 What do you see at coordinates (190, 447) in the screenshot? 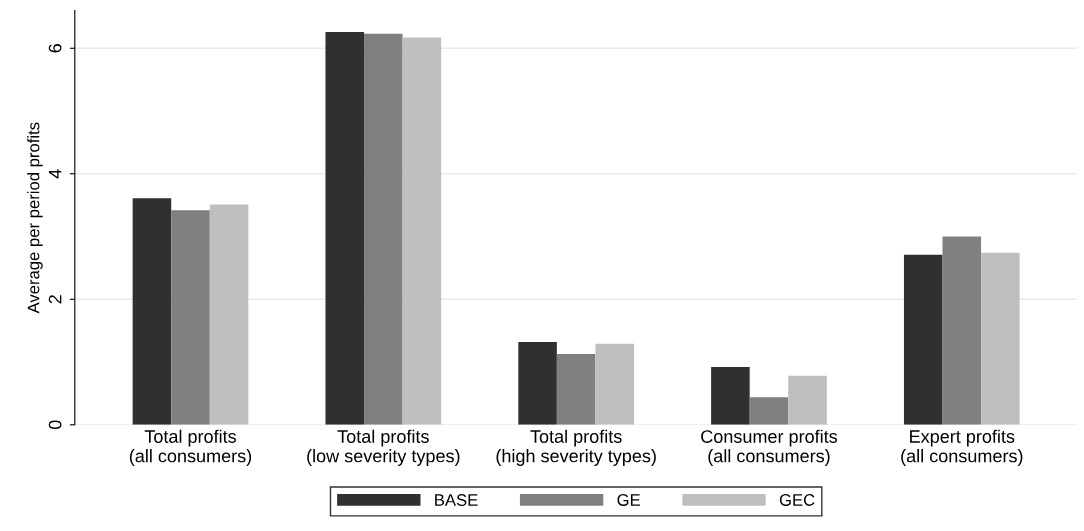
I see `x-tick-label: Total profits (all consumers)` at bounding box center [190, 447].